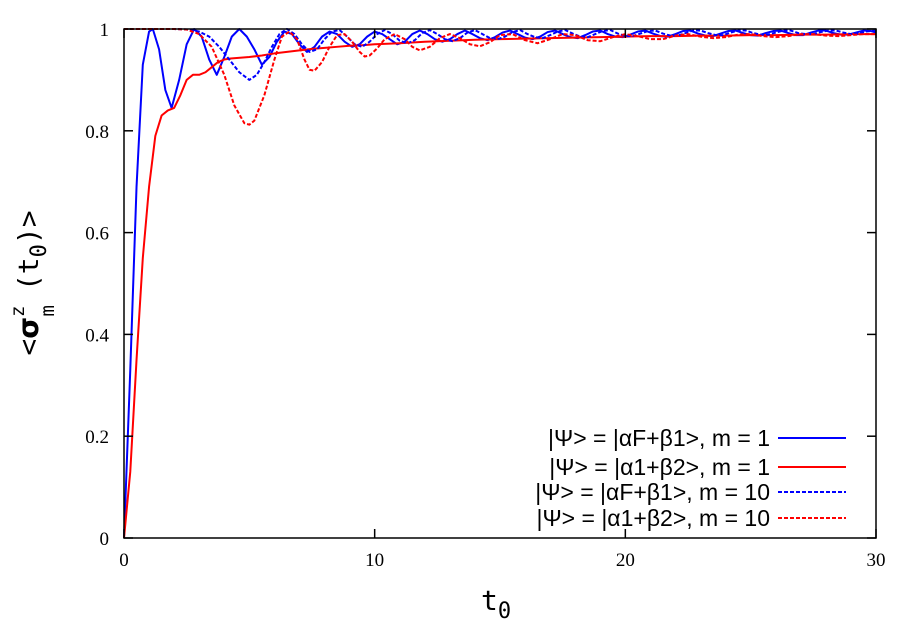 The height and width of the screenshot is (644, 920). What do you see at coordinates (97, 234) in the screenshot?
I see `y-tick-label: 0.6` at bounding box center [97, 234].